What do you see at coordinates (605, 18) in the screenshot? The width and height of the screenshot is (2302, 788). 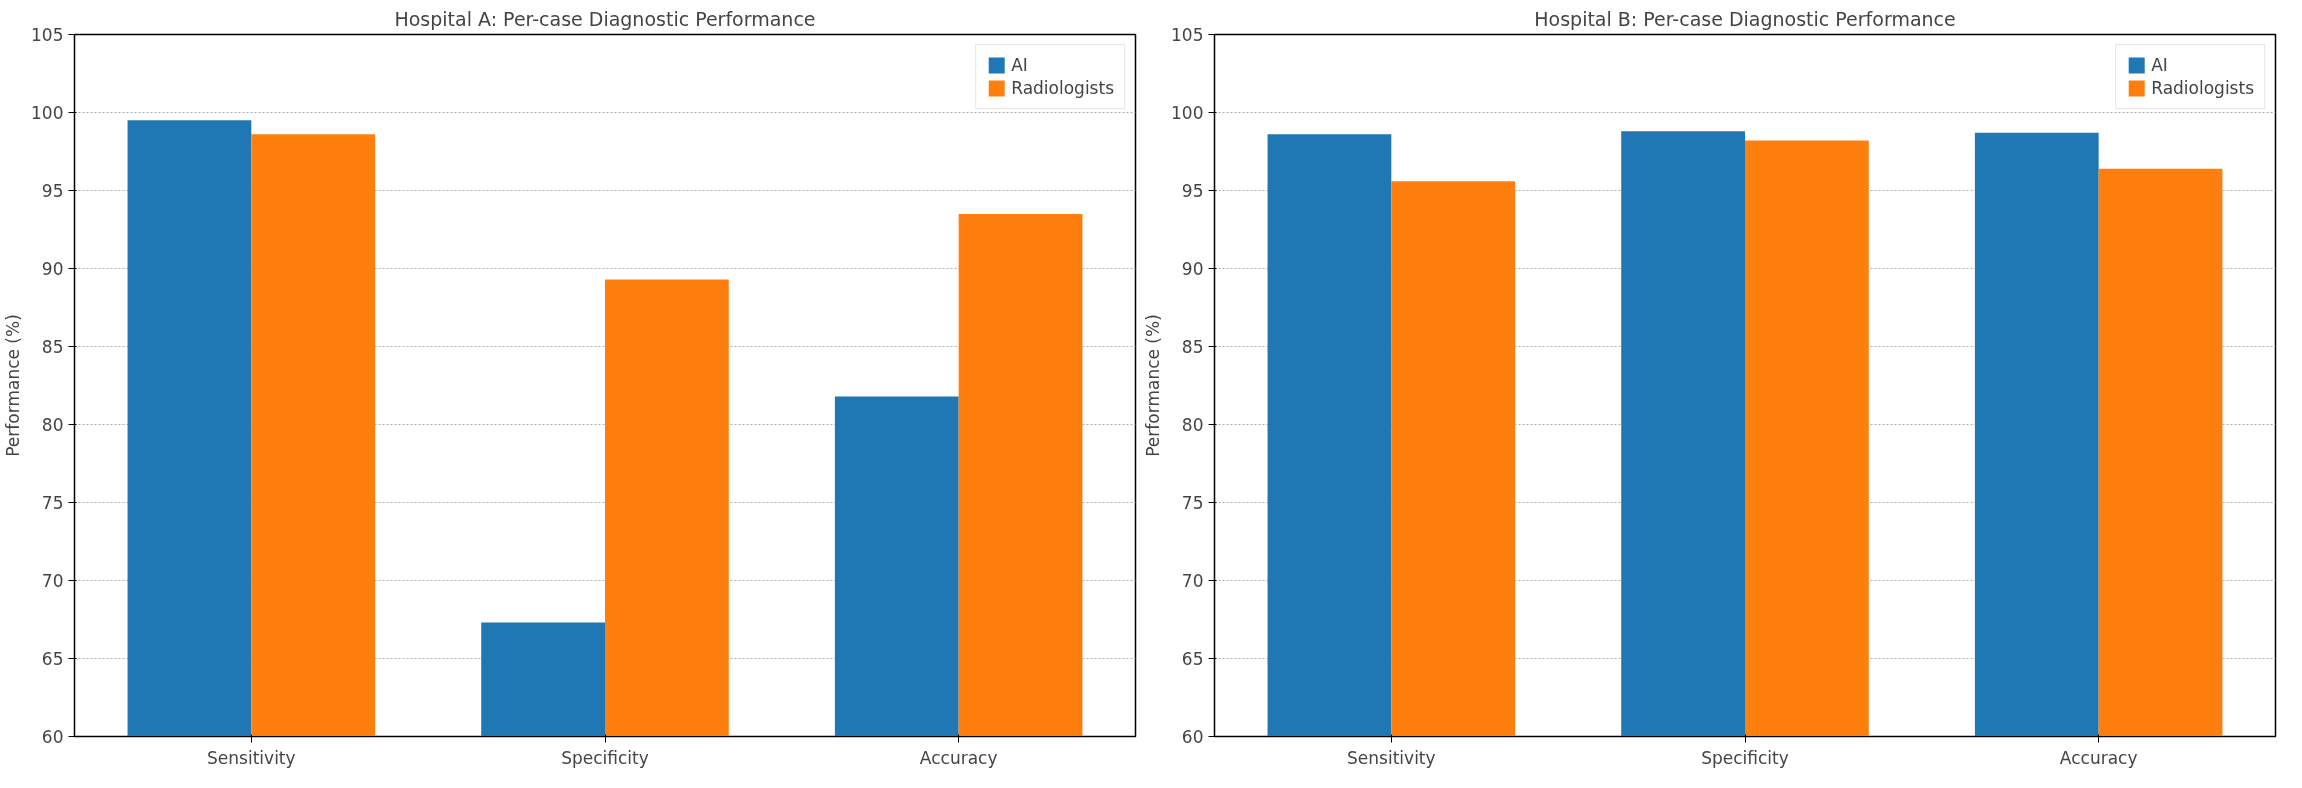 I see `chart-title: Hospital A: Per-case Diagnostic Performance` at bounding box center [605, 18].